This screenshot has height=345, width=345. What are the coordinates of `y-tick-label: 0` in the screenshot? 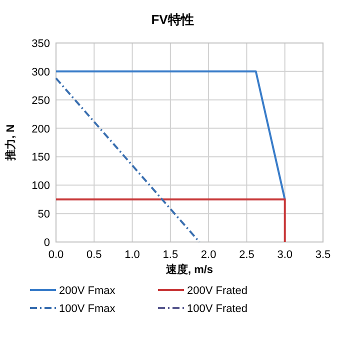 It's located at (47, 243).